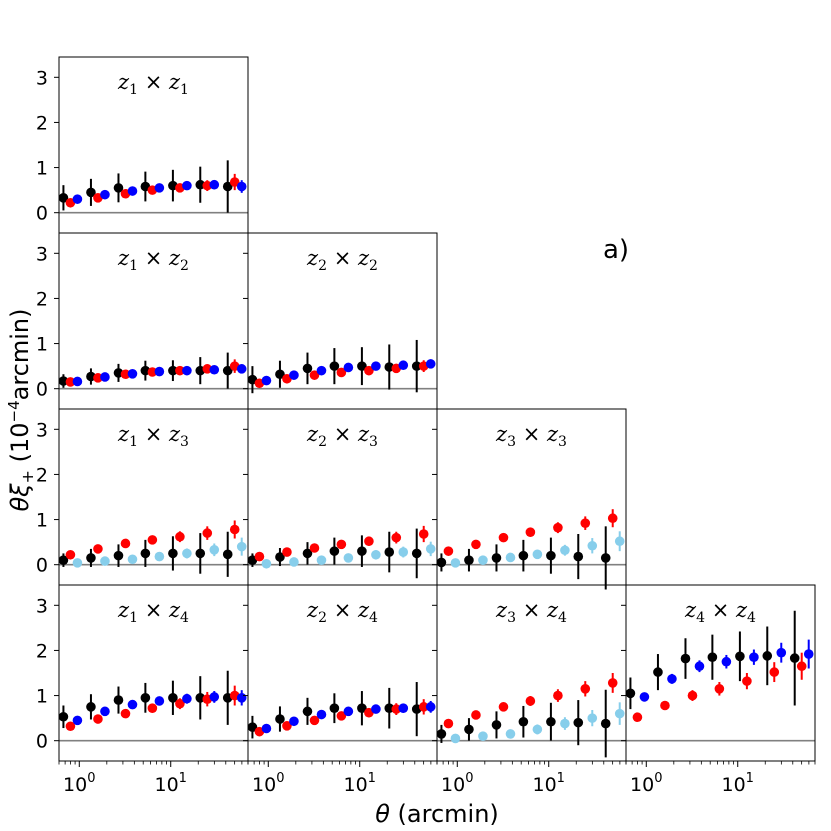 This screenshot has height=831, width=831. What do you see at coordinates (529, 499) in the screenshot?
I see `panel-z3-z3: z3 × z3` at bounding box center [529, 499].